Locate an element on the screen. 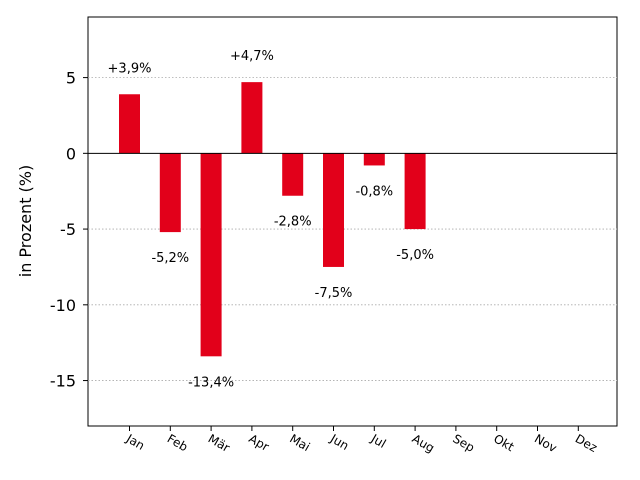  data-label-aug: -5,0% is located at coordinates (415, 255).